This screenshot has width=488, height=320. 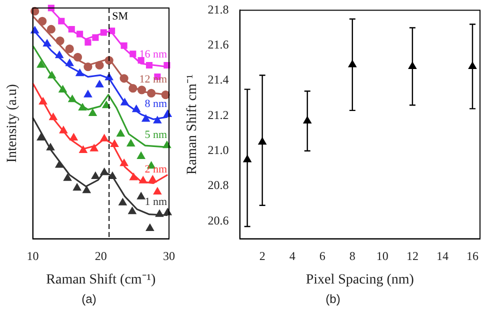 I want to click on y-axis-title: Intensity (a.u), so click(x=12, y=123).